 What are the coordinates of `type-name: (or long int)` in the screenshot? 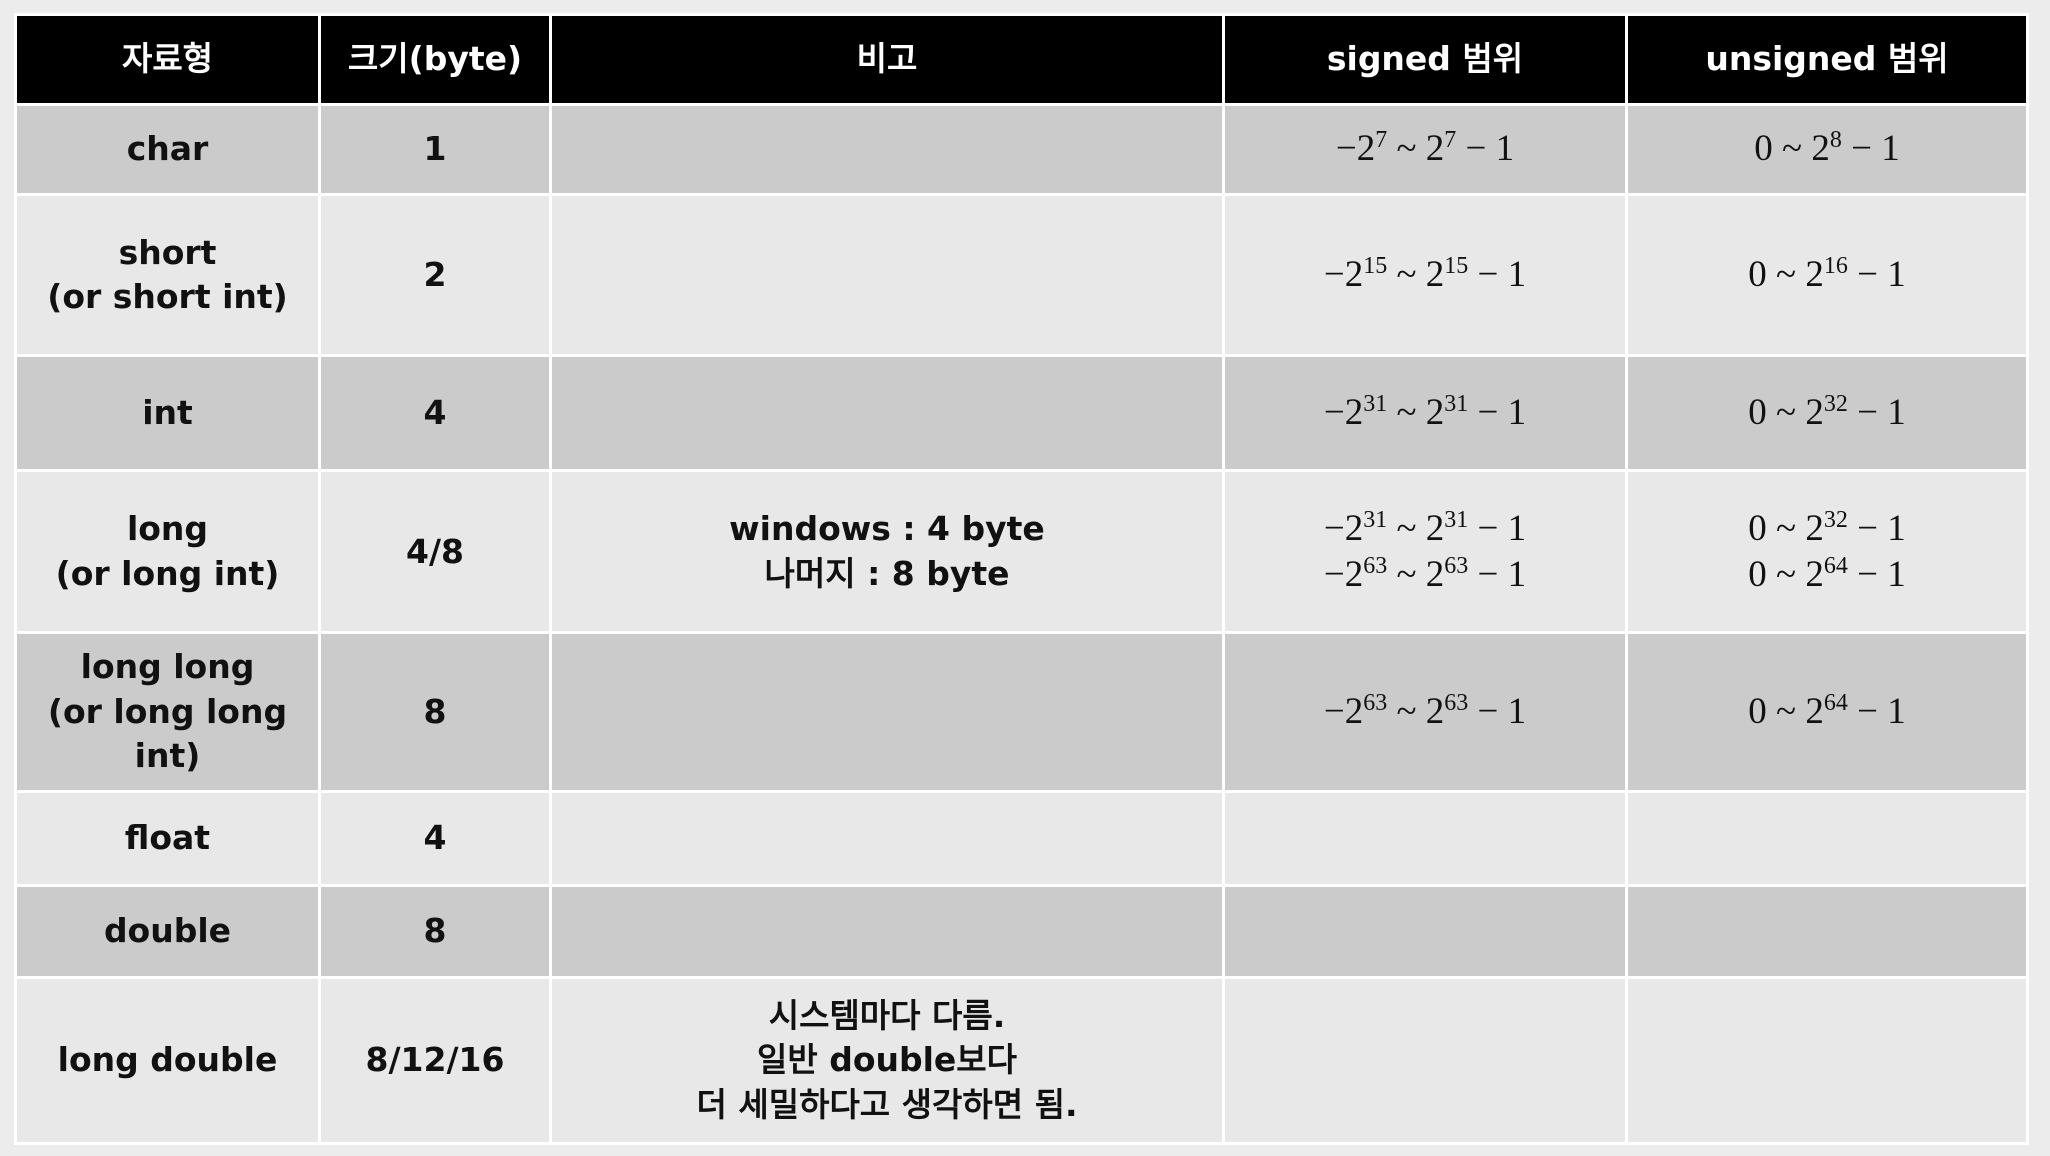 It's located at (167, 573).